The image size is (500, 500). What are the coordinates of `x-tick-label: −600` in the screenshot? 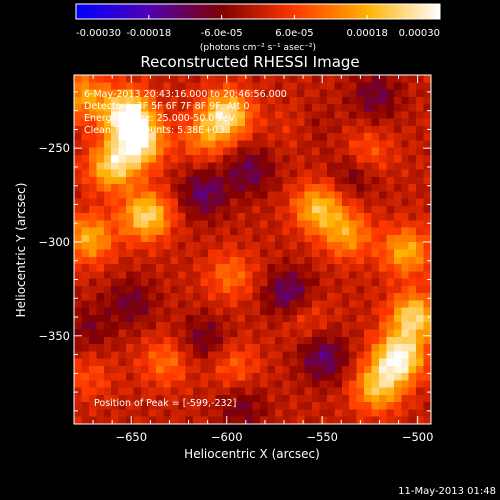 It's located at (227, 437).